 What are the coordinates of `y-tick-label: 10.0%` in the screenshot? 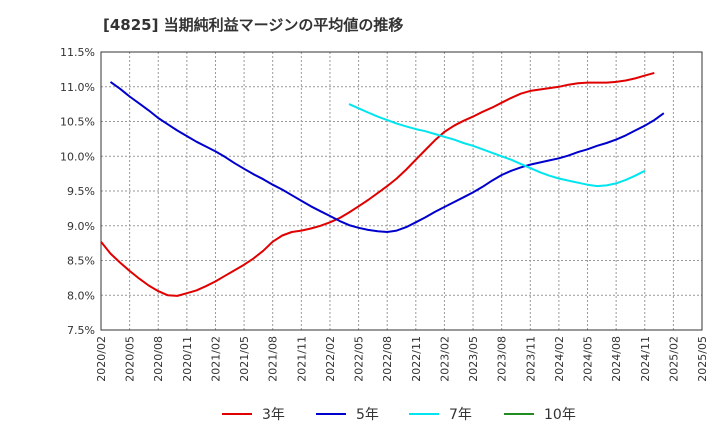 It's located at (77, 156).